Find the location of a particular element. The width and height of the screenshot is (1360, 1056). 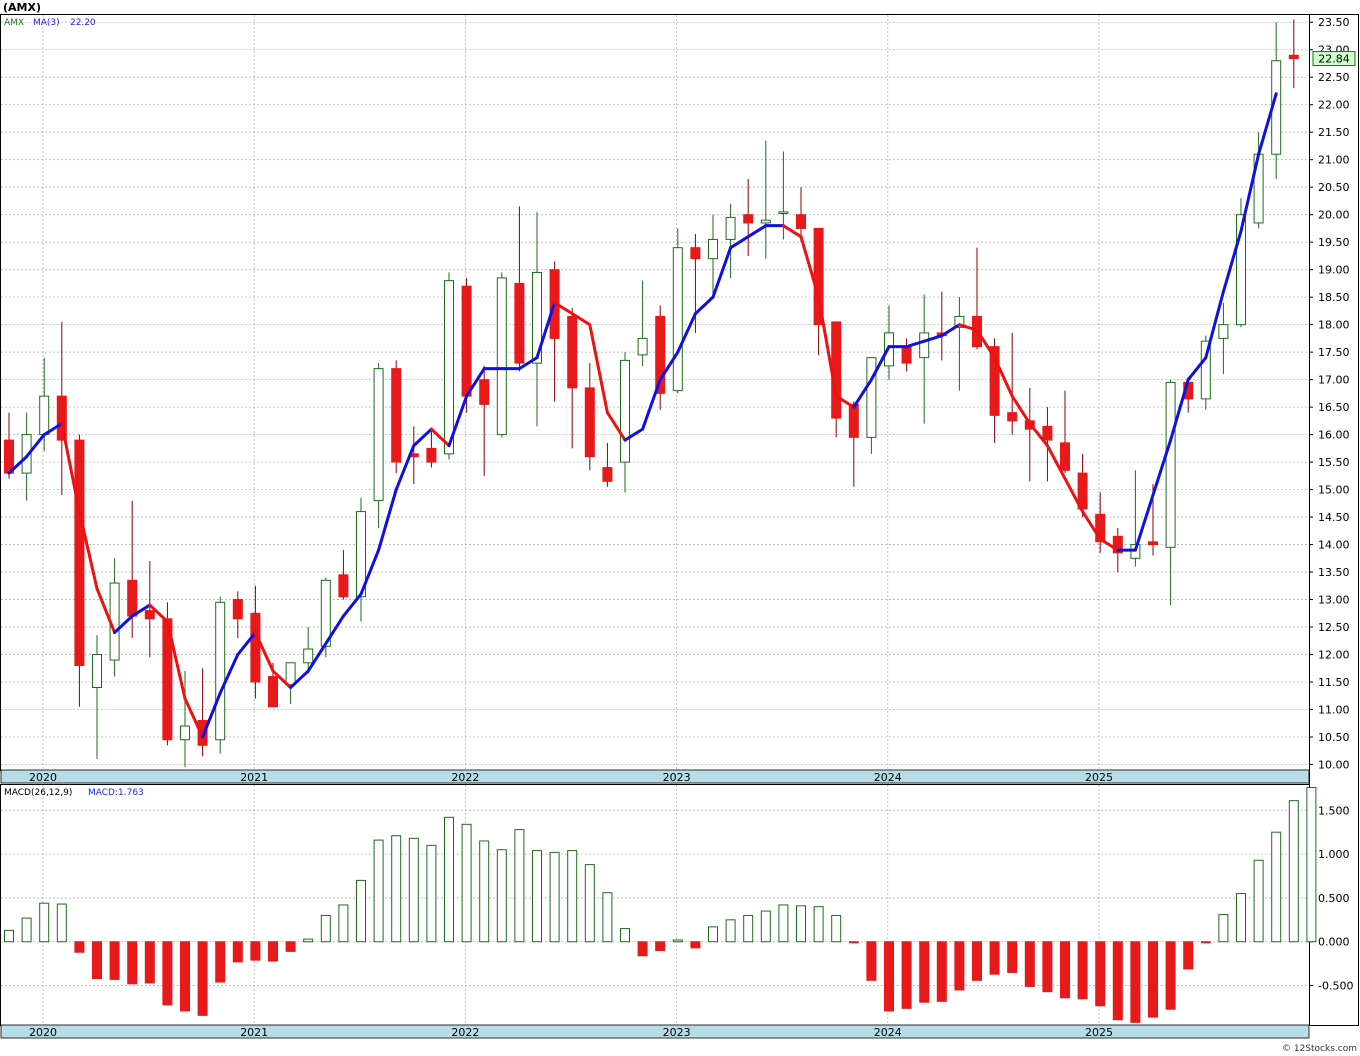

price-tick-label: 20.50 is located at coordinates (1334, 187).